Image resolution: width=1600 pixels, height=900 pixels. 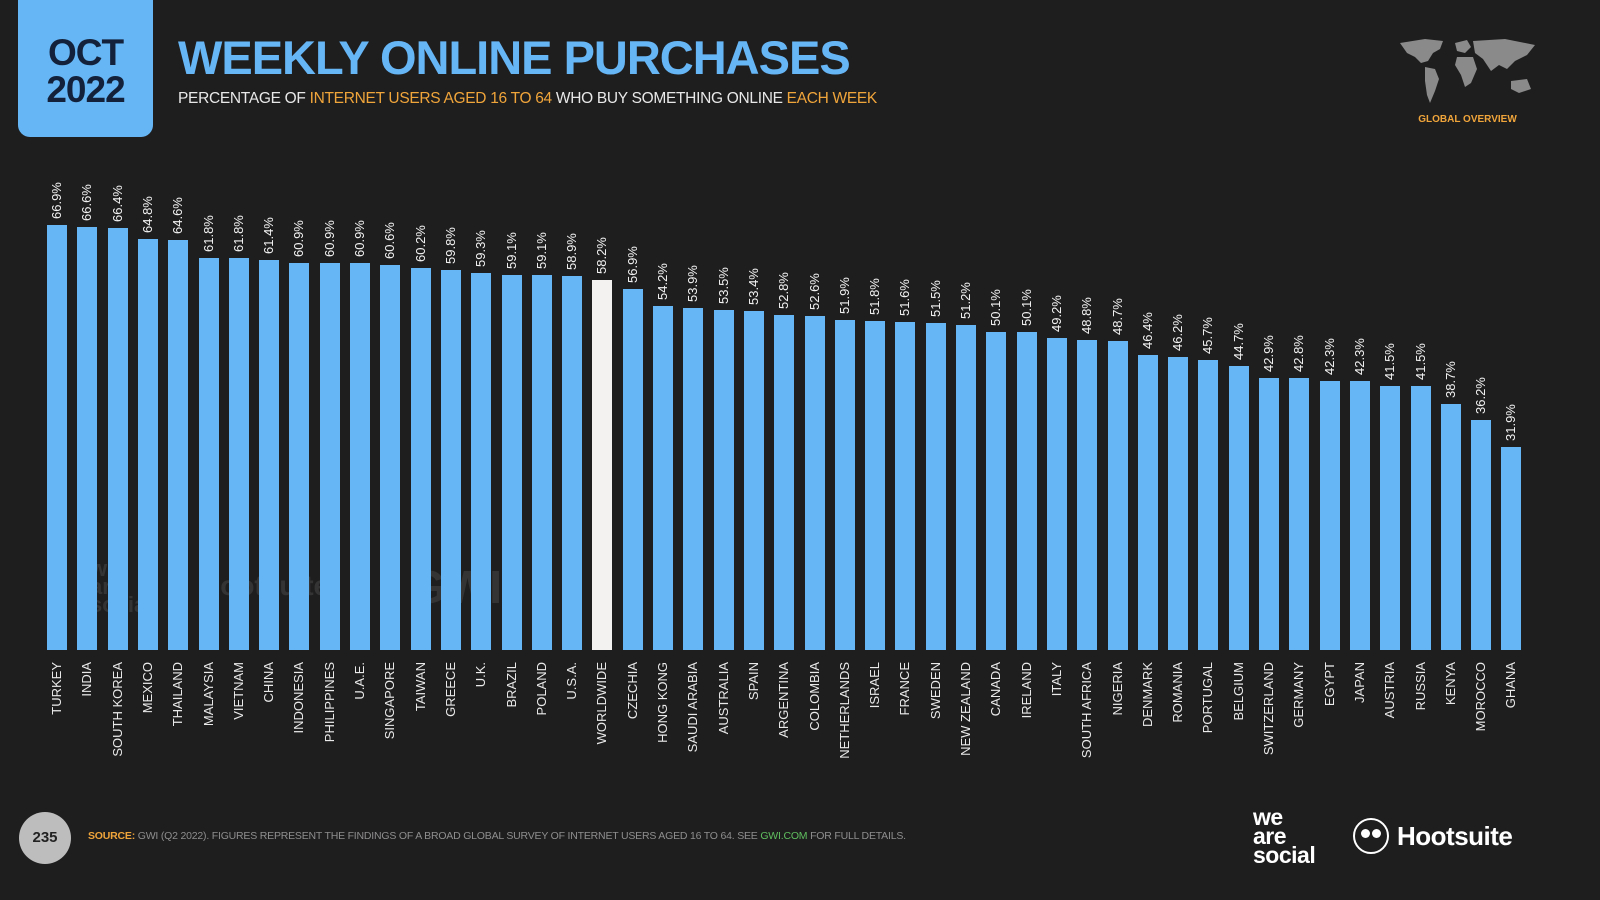 I want to click on bar-mexico, so click(x=147, y=444).